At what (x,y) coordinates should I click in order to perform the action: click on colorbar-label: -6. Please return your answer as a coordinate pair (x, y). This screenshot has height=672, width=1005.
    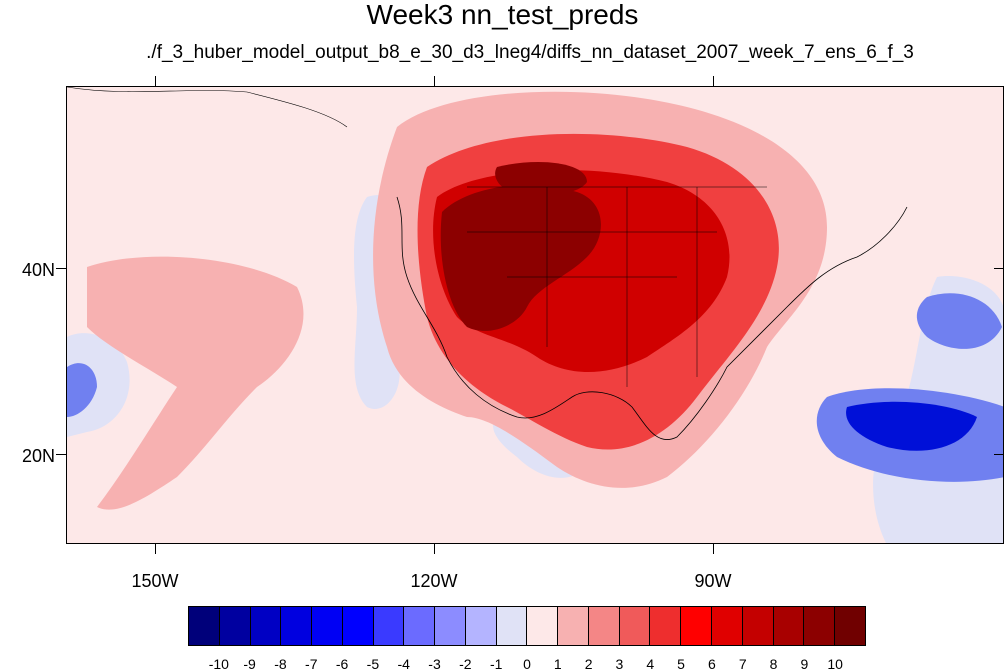
    Looking at the image, I should click on (342, 664).